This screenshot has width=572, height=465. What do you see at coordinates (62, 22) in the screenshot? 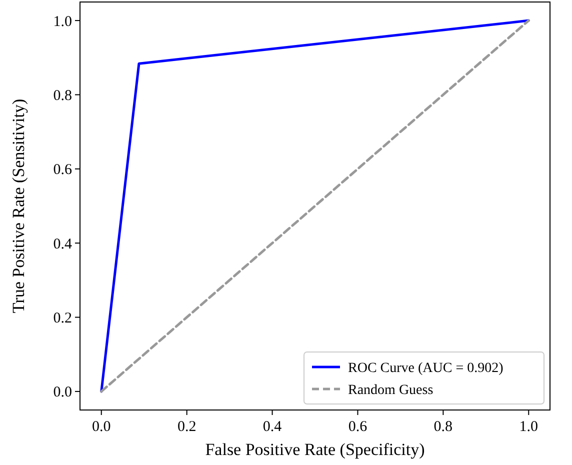
I see `y-tick-label: 1.0` at bounding box center [62, 22].